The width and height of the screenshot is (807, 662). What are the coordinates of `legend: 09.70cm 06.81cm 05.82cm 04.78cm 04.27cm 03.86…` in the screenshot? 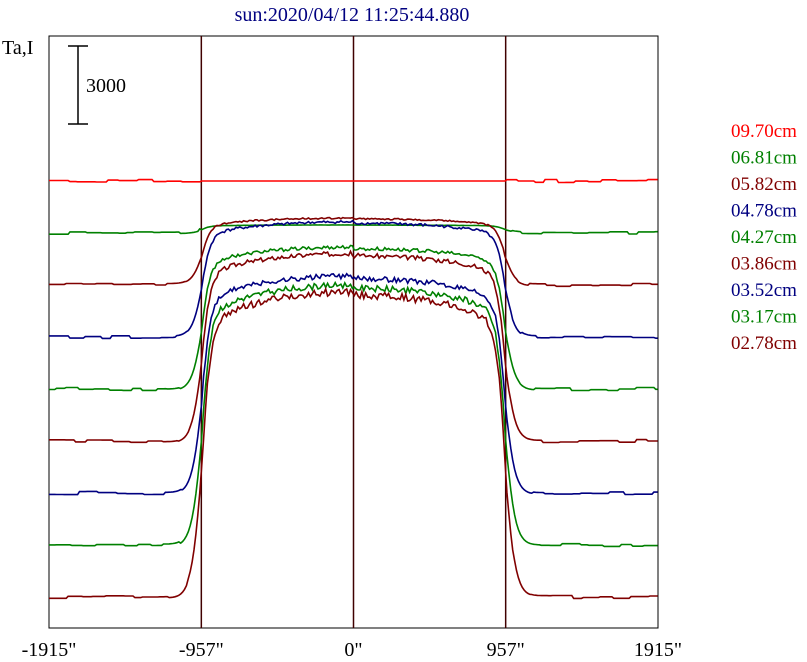 It's located at (764, 237).